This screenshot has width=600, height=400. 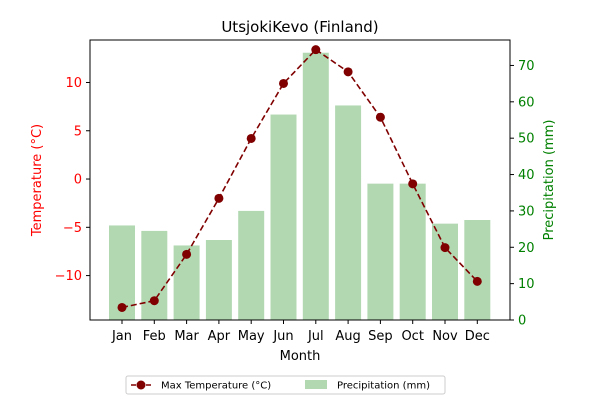 What do you see at coordinates (380, 336) in the screenshot?
I see `x-tick-label: Sep` at bounding box center [380, 336].